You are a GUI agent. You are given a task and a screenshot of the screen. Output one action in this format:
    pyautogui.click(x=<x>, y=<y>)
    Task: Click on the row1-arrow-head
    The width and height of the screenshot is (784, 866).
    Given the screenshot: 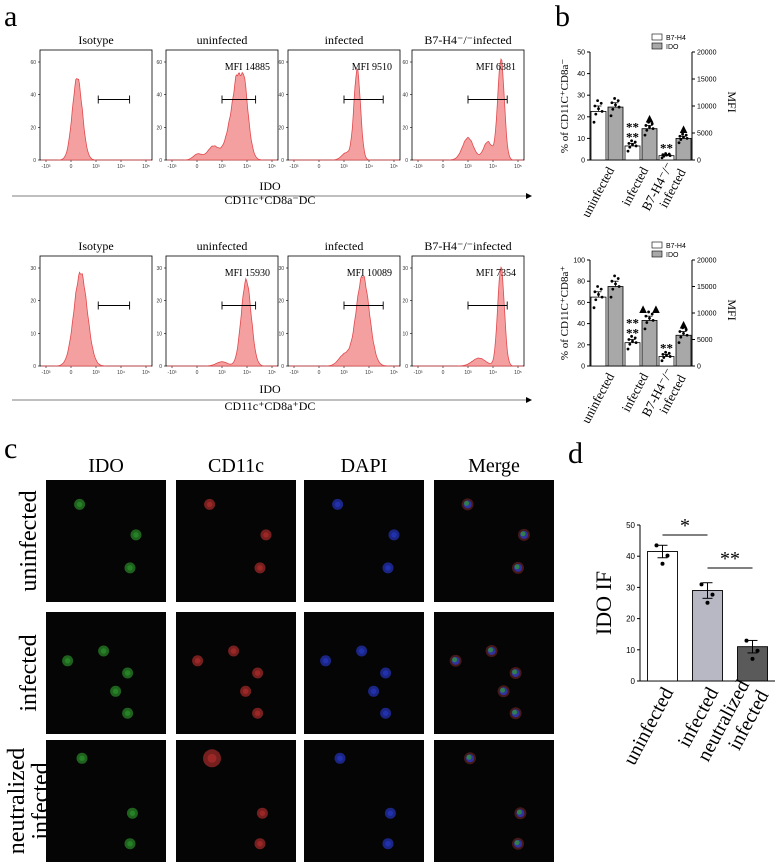 What is the action you would take?
    pyautogui.click(x=529, y=196)
    